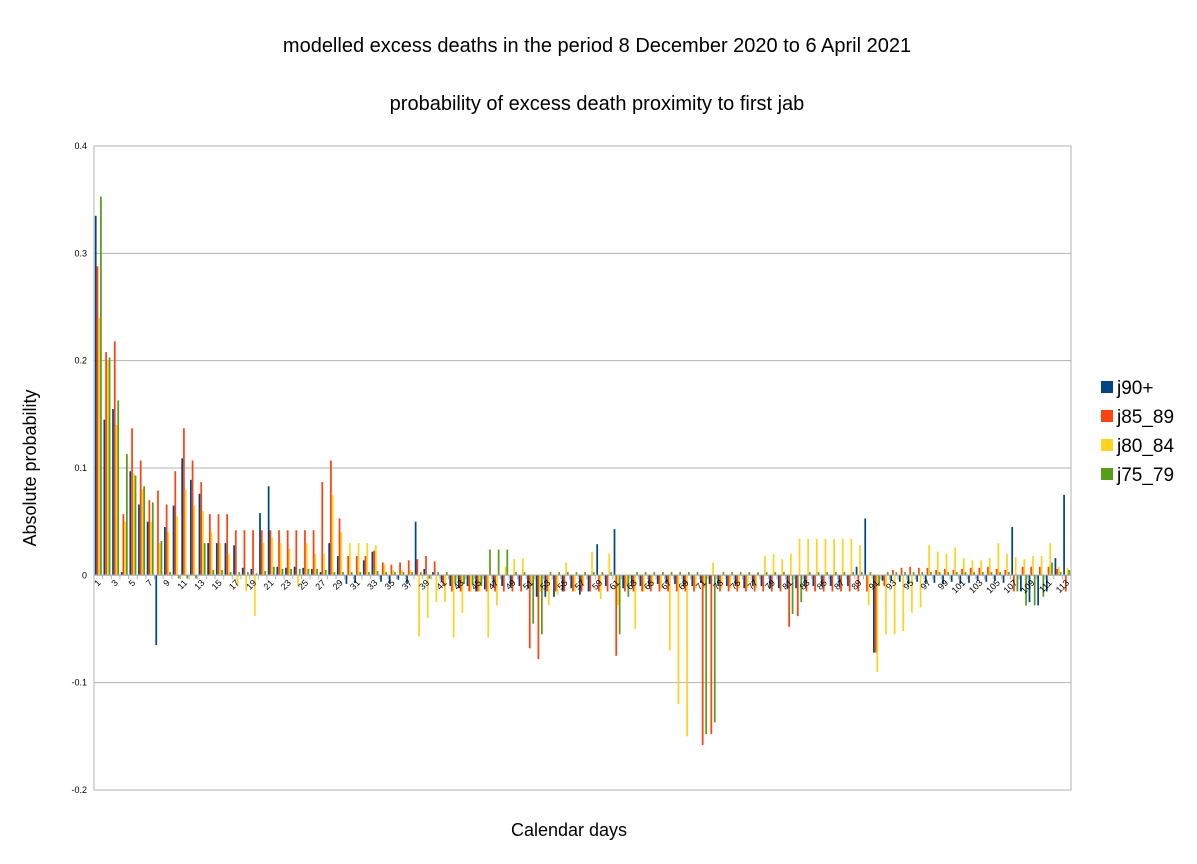 This screenshot has height=864, width=1197. I want to click on bar-j90--day-100, so click(951, 578).